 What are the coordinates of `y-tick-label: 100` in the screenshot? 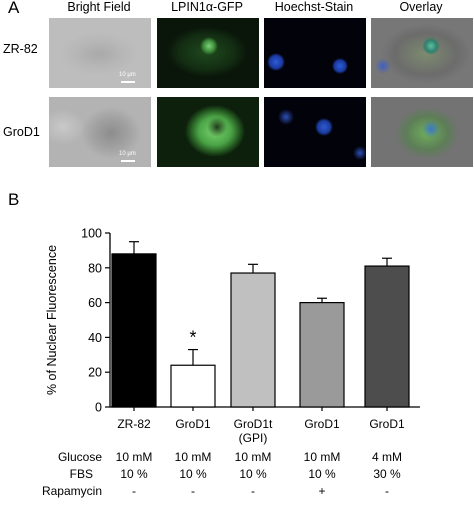 It's located at (91, 234).